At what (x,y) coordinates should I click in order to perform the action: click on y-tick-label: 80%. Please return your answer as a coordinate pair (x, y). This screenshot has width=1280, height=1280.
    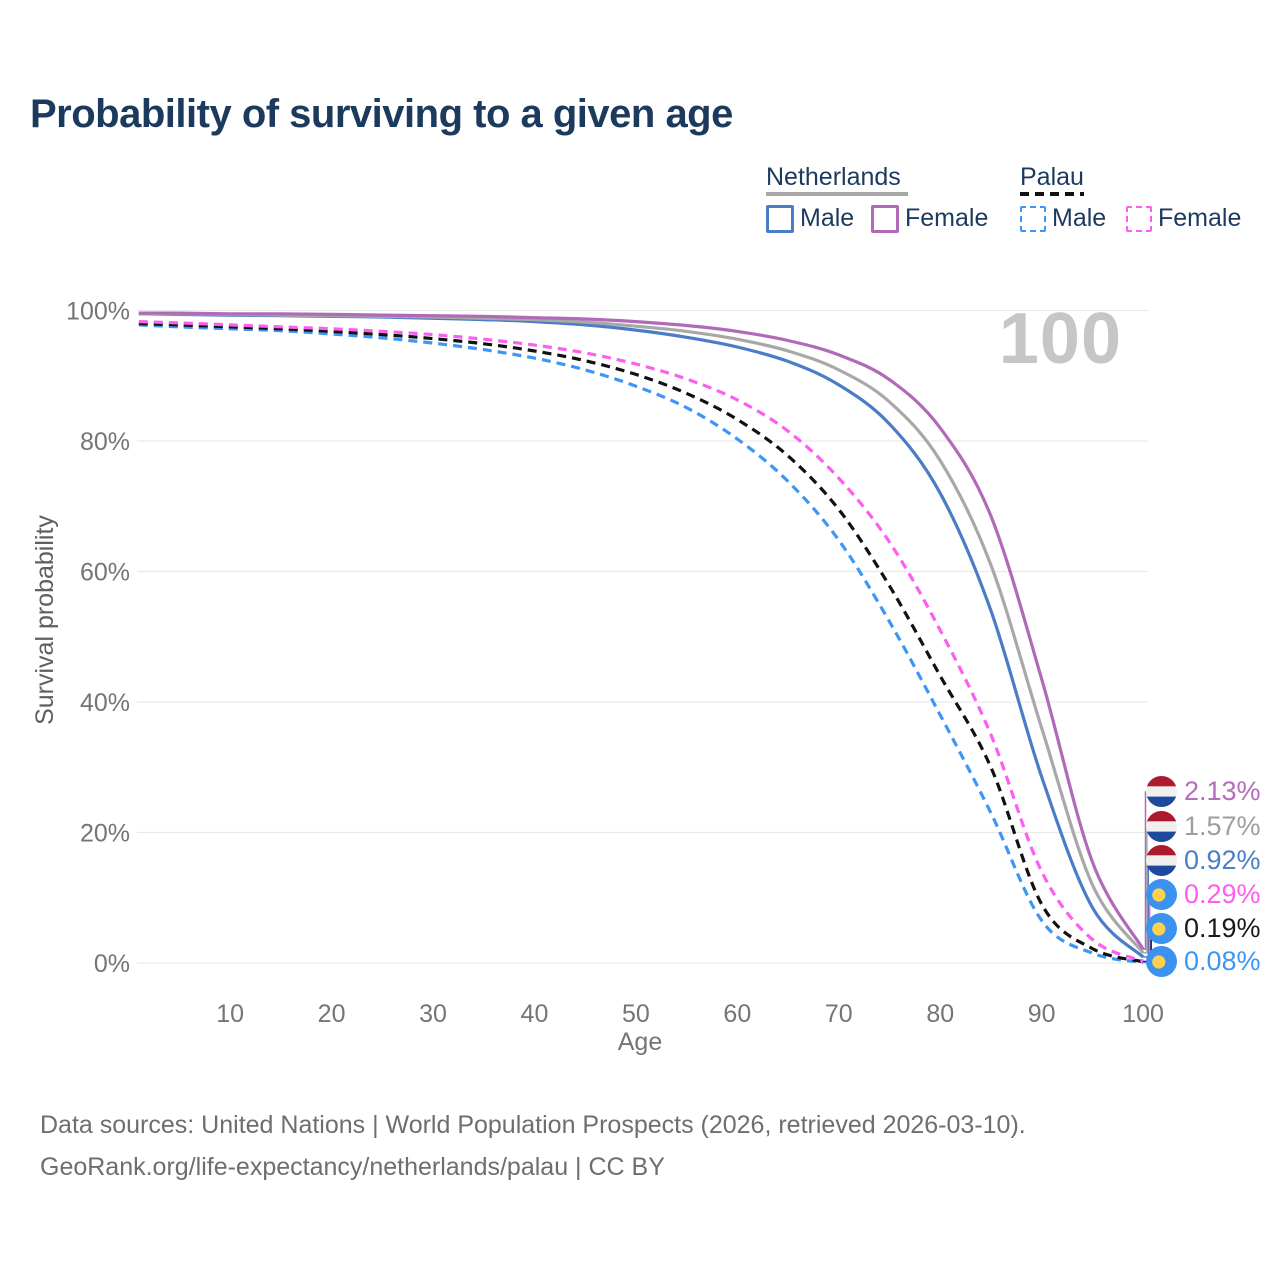
    Looking at the image, I should click on (105, 442).